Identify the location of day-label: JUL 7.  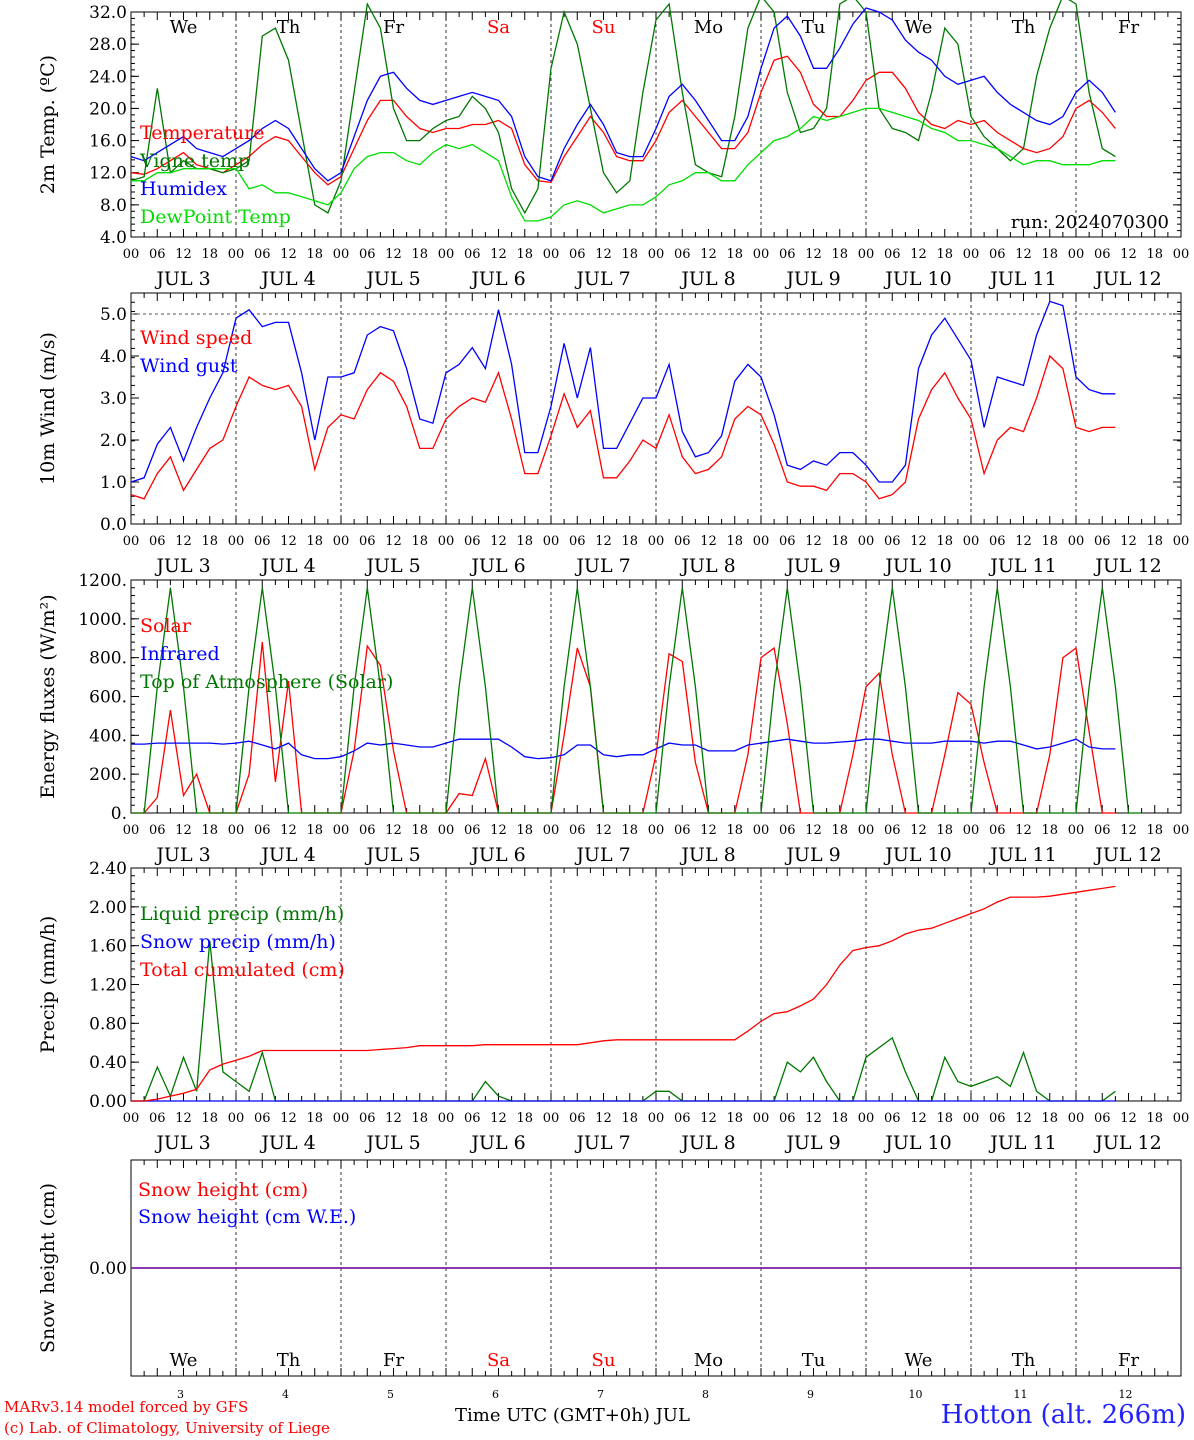
(602, 855).